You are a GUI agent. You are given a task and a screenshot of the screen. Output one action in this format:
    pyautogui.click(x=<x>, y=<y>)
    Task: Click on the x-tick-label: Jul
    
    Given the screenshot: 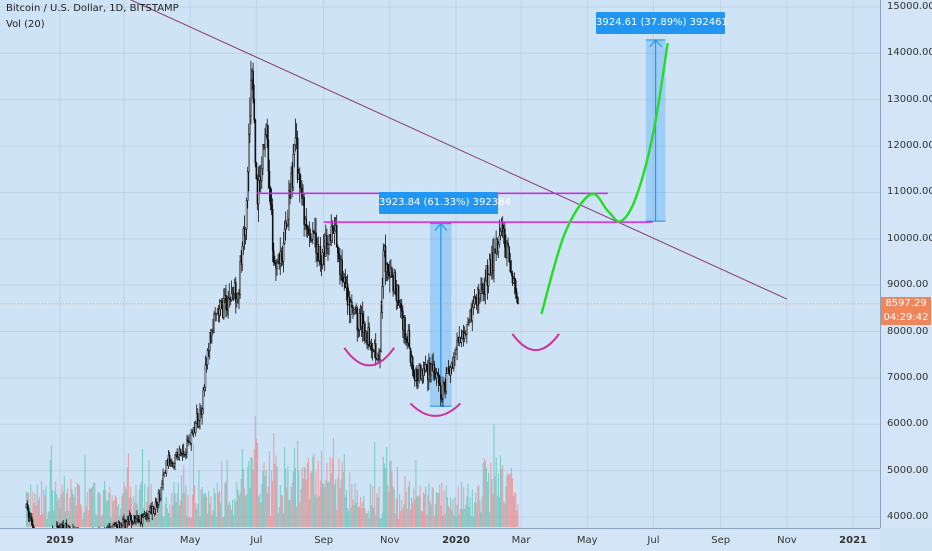 What is the action you would take?
    pyautogui.click(x=653, y=540)
    